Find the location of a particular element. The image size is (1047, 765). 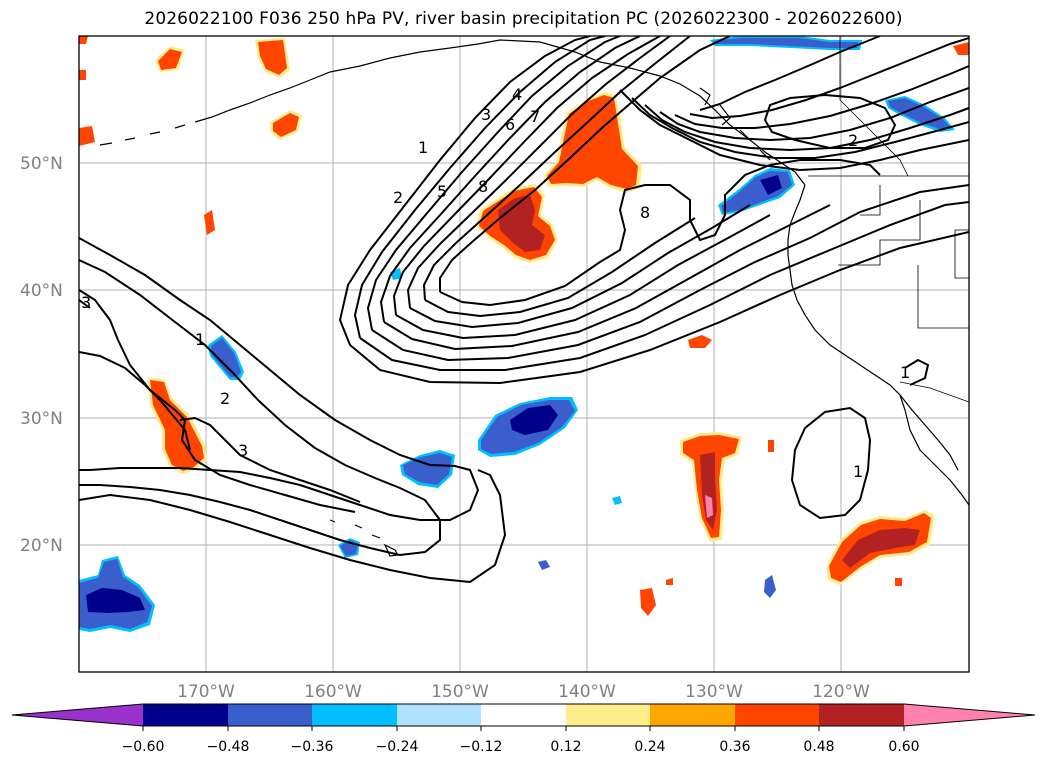

political-boundaries is located at coordinates (888, 219).